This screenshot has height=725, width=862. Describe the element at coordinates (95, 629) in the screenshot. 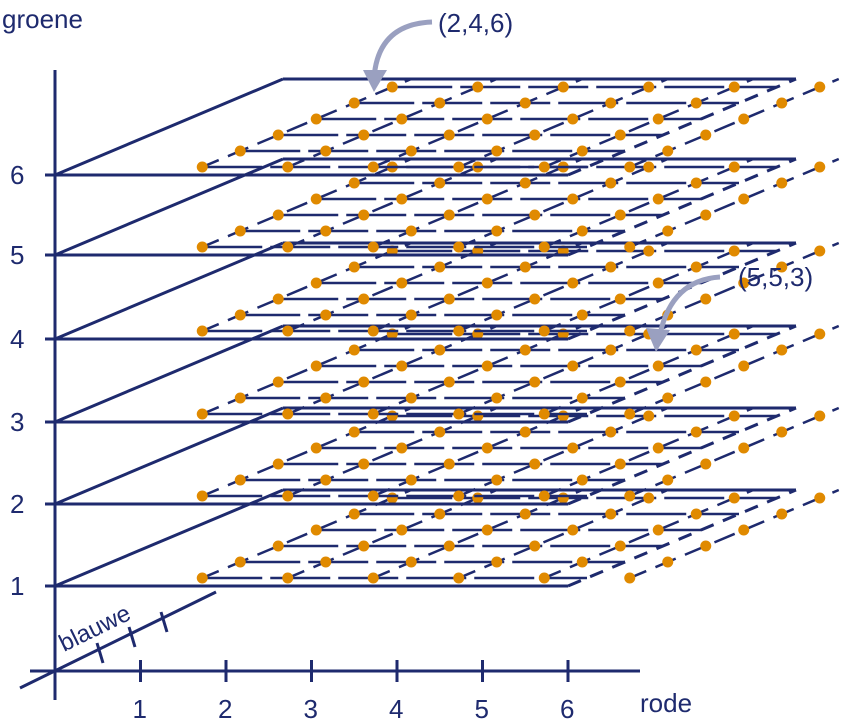

I see `blue-axis-label: blauwe` at that location.